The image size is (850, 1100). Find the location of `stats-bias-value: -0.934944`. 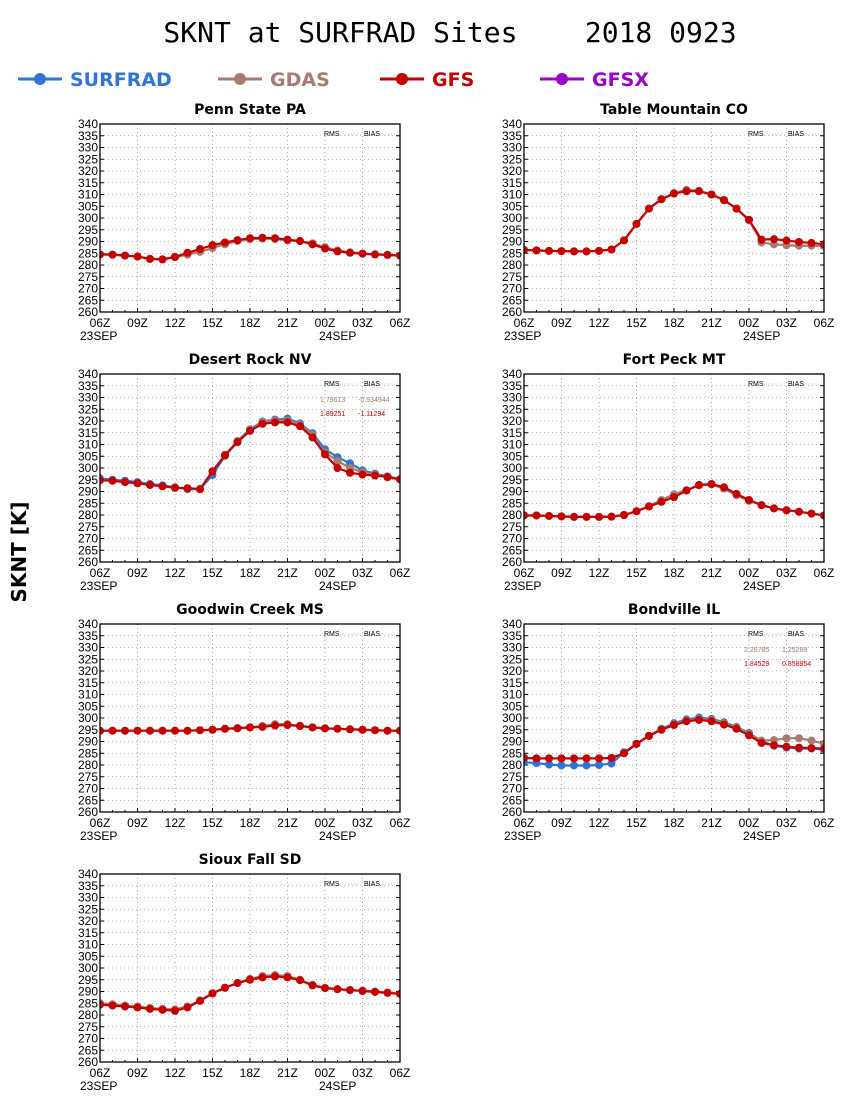

stats-bias-value: -0.934944 is located at coordinates (374, 400).